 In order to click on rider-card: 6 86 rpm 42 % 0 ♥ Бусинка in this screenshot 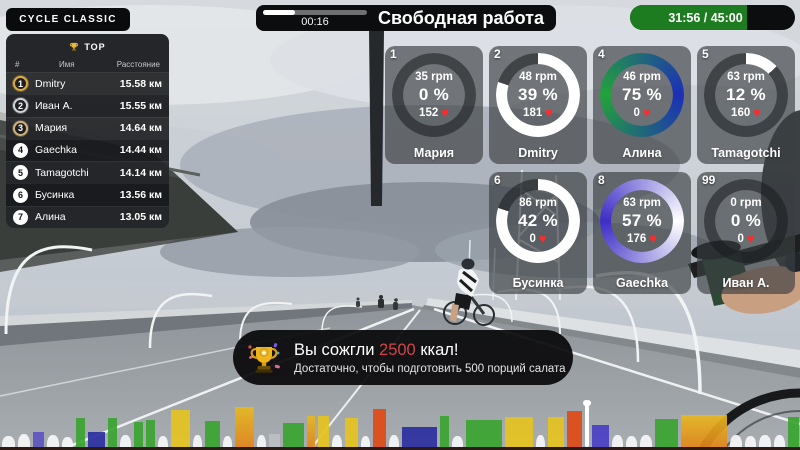, I will do `click(538, 233)`.